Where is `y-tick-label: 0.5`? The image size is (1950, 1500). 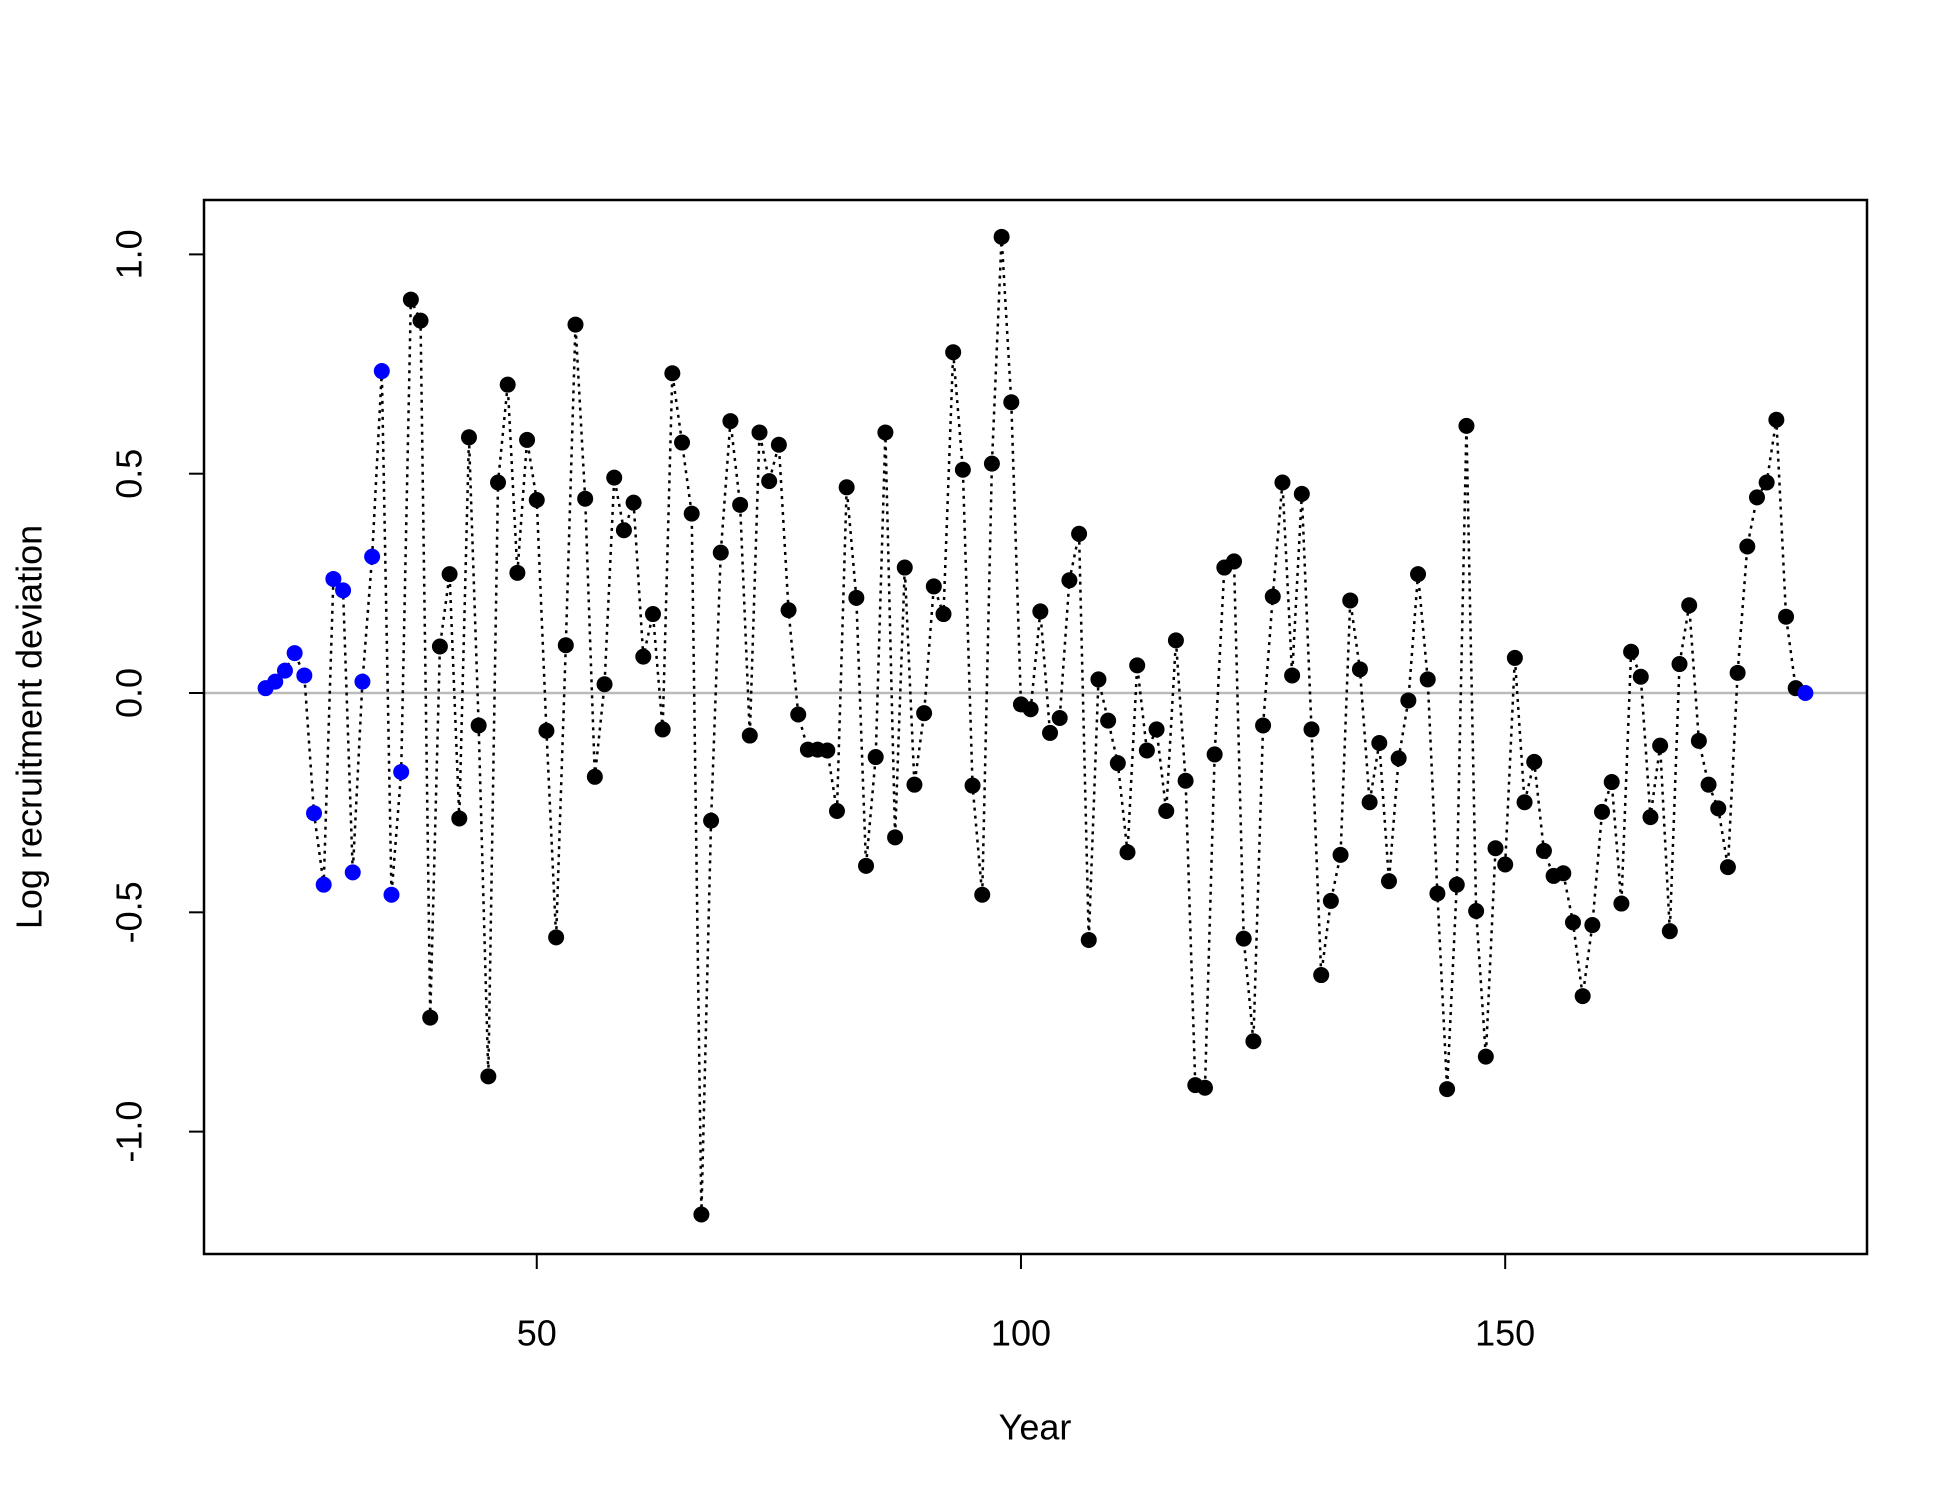 y-tick-label: 0.5 is located at coordinates (129, 474).